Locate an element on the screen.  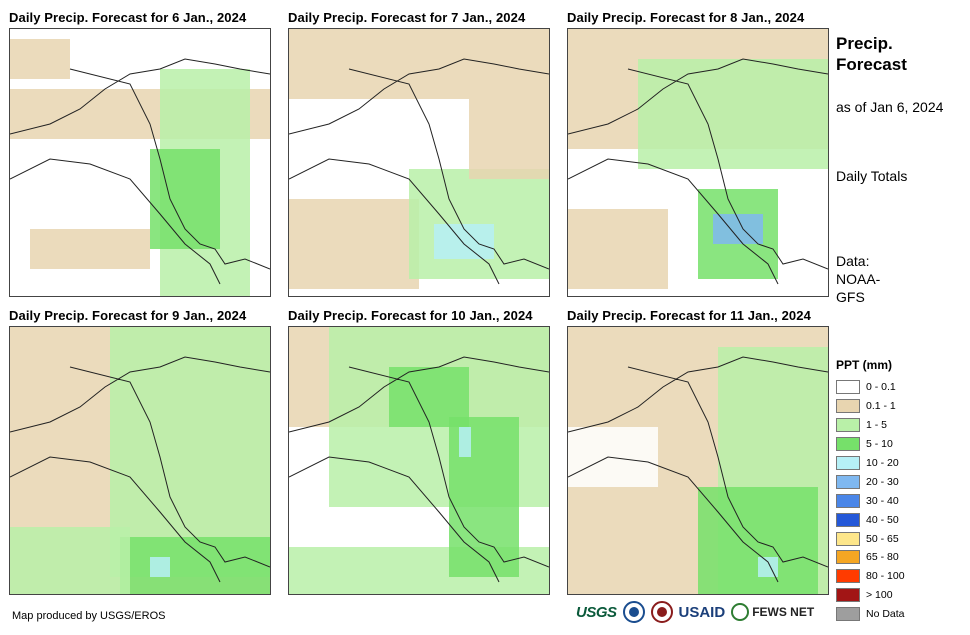
logo-strip: USGS USAID FEWS NET is located at coordinates (695, 612).